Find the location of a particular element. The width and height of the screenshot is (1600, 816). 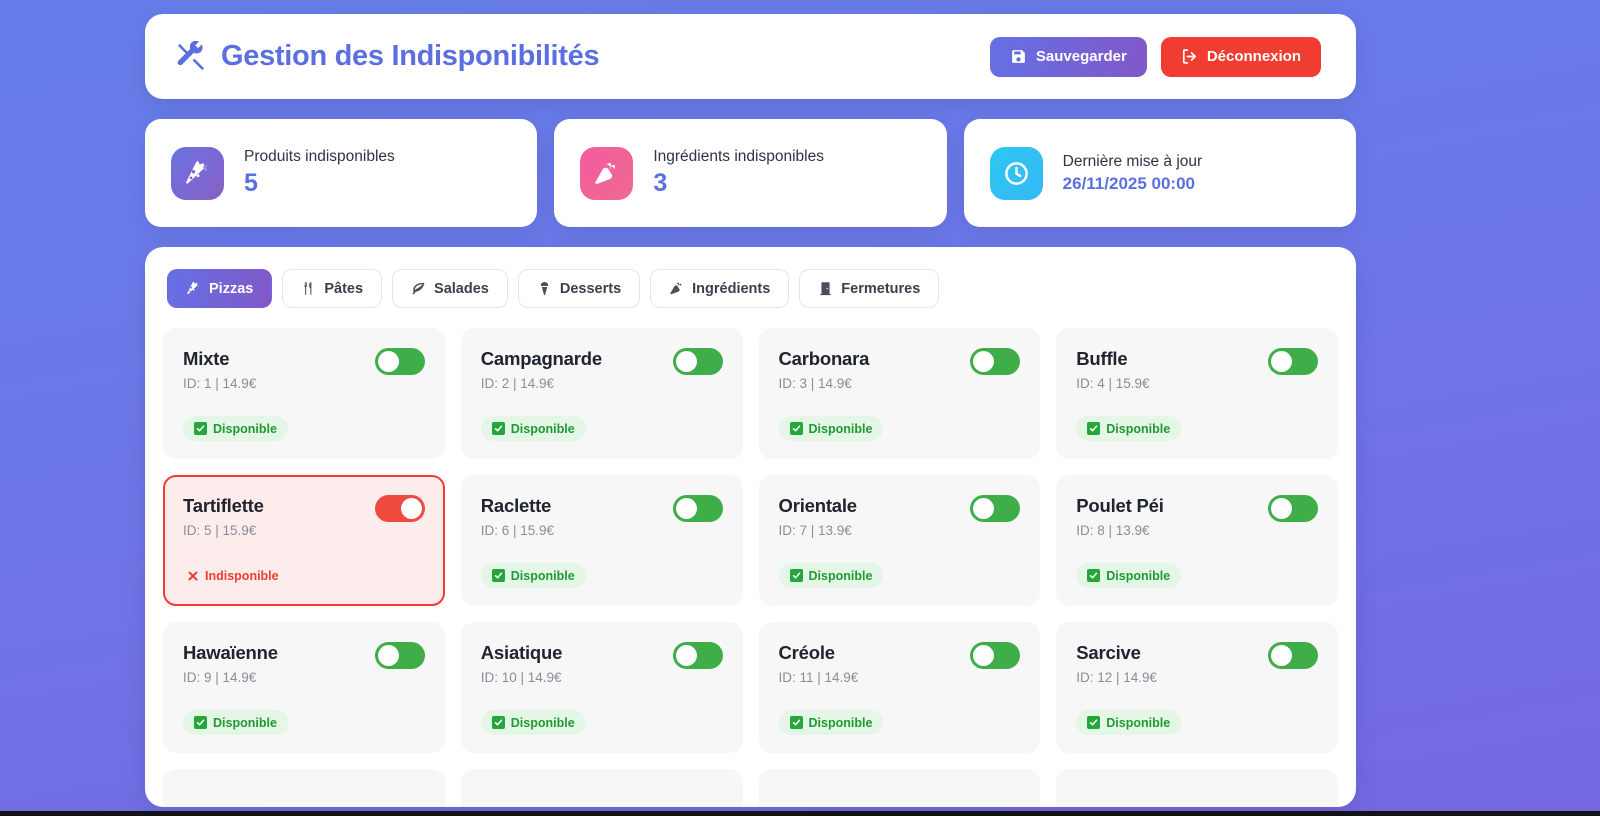

product-card: Carbonara ID: 3 | 14.9€ Disponible is located at coordinates (899, 393).